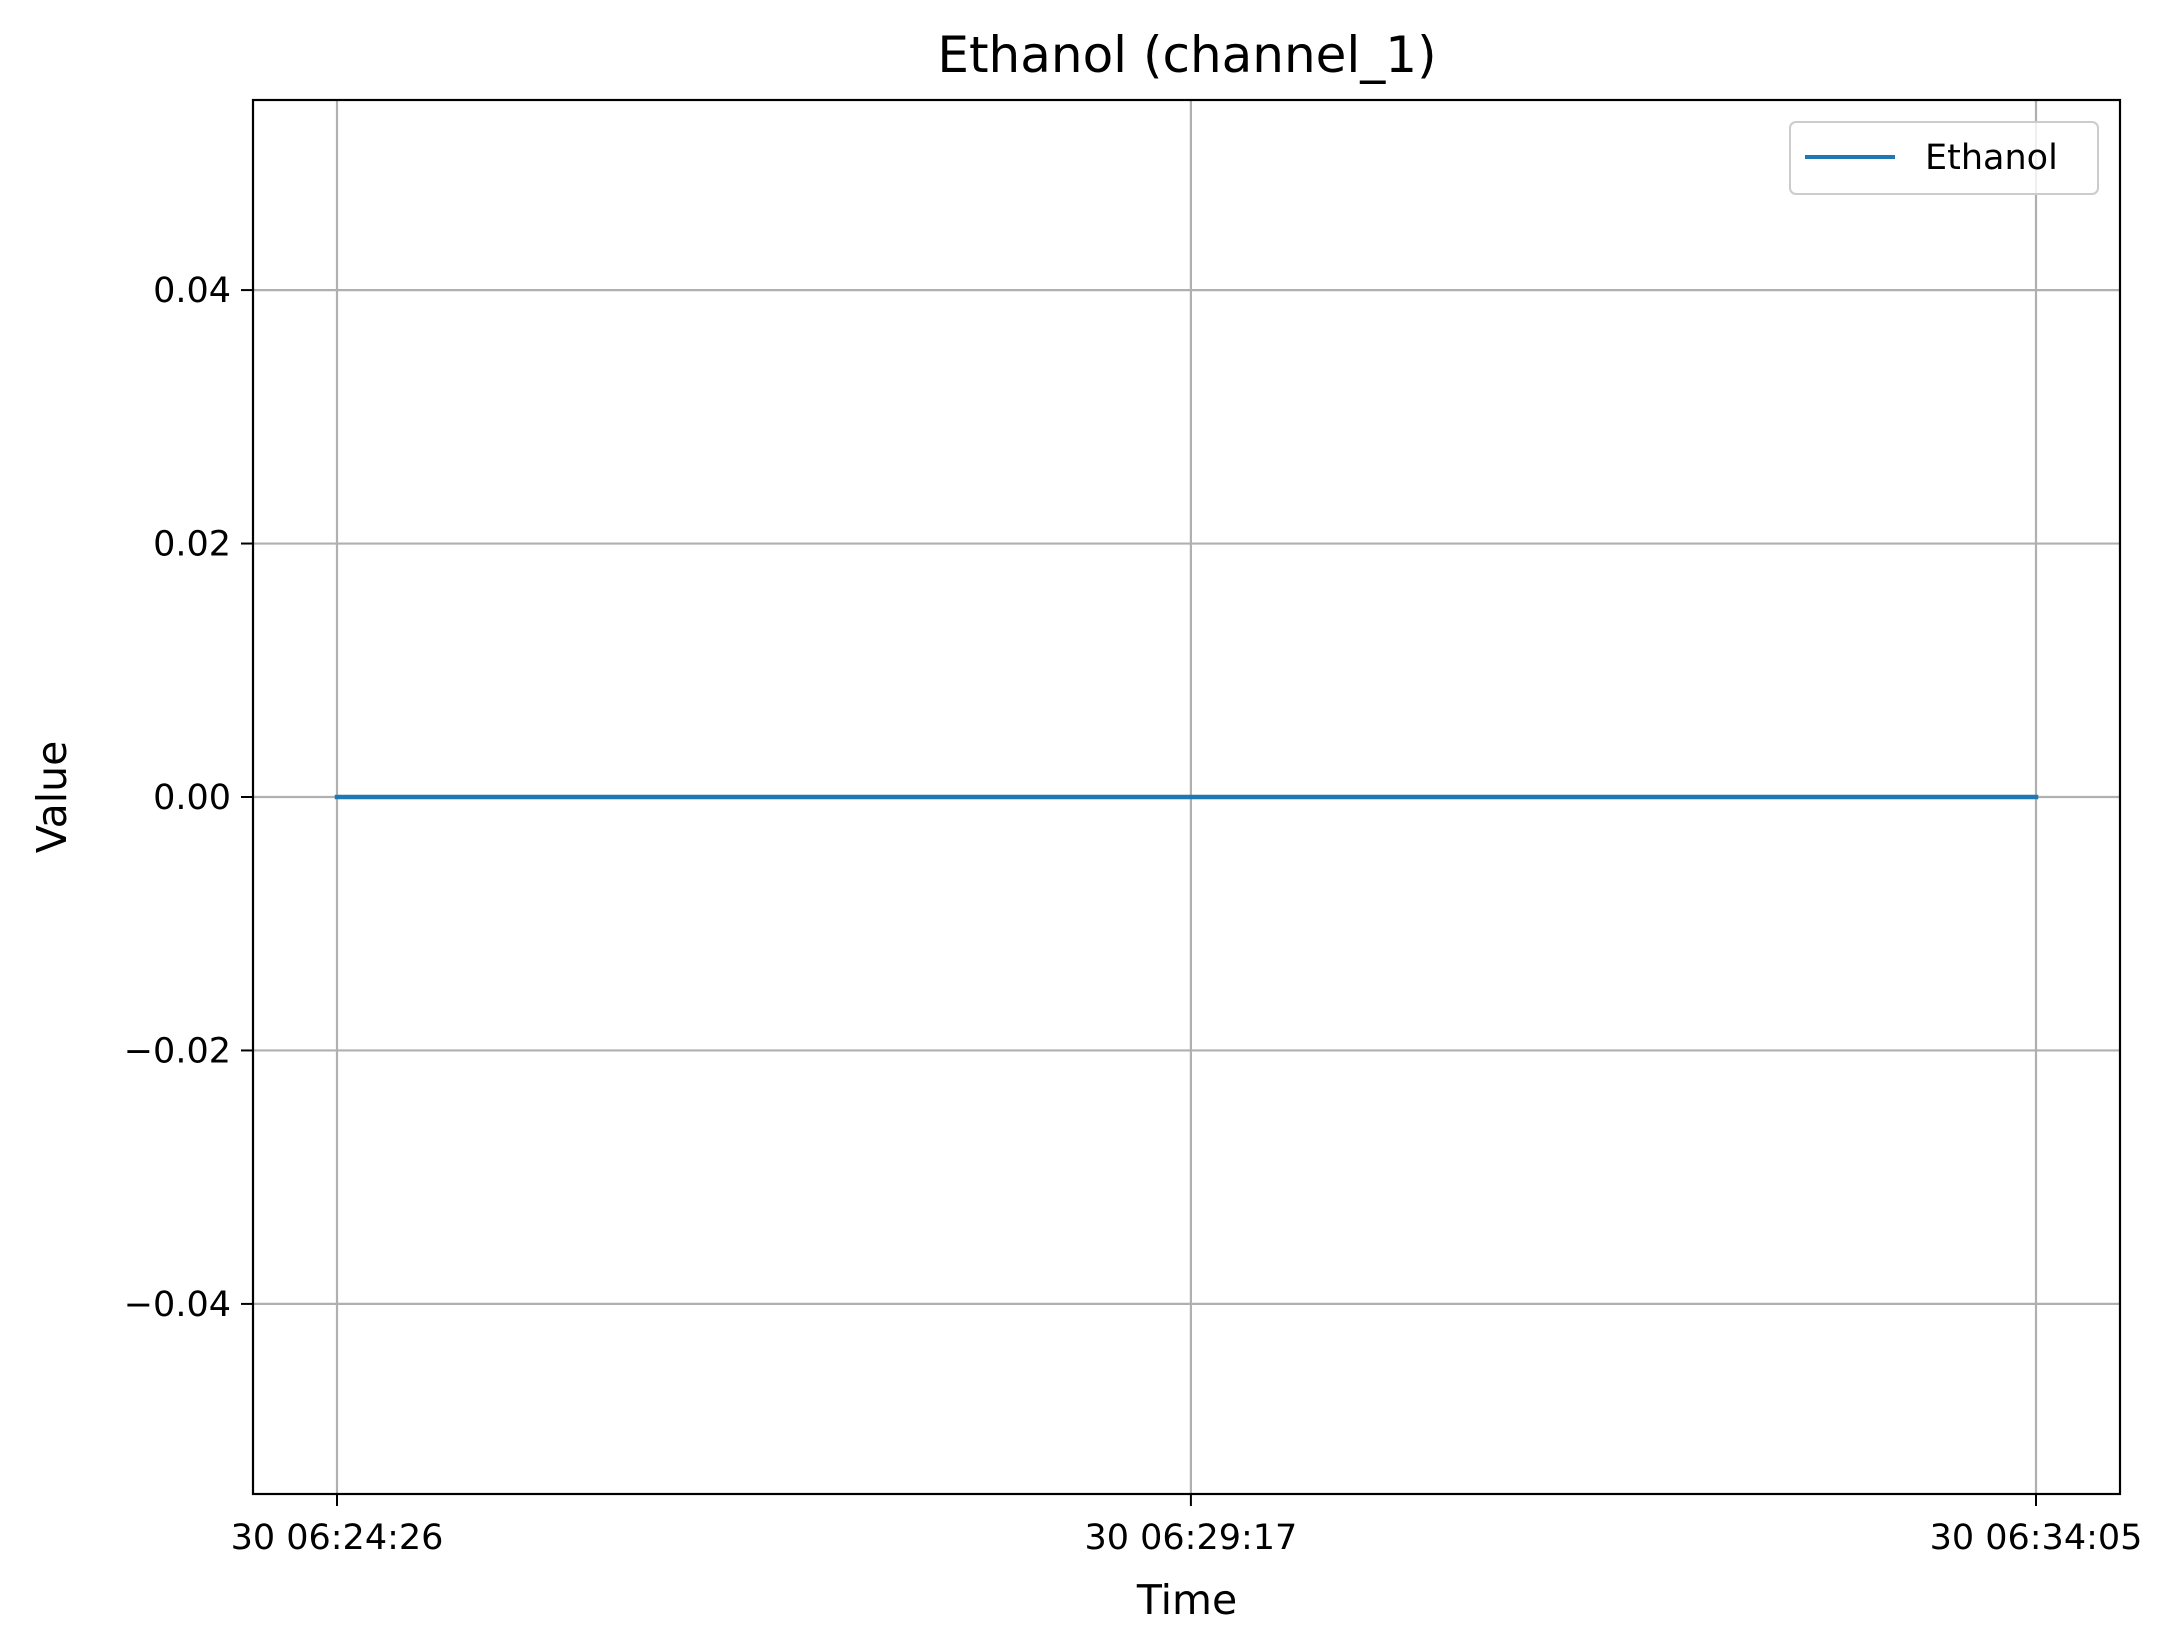 The height and width of the screenshot is (1651, 2183). Describe the element at coordinates (192, 291) in the screenshot. I see `y-tick-label: 0.04` at that location.